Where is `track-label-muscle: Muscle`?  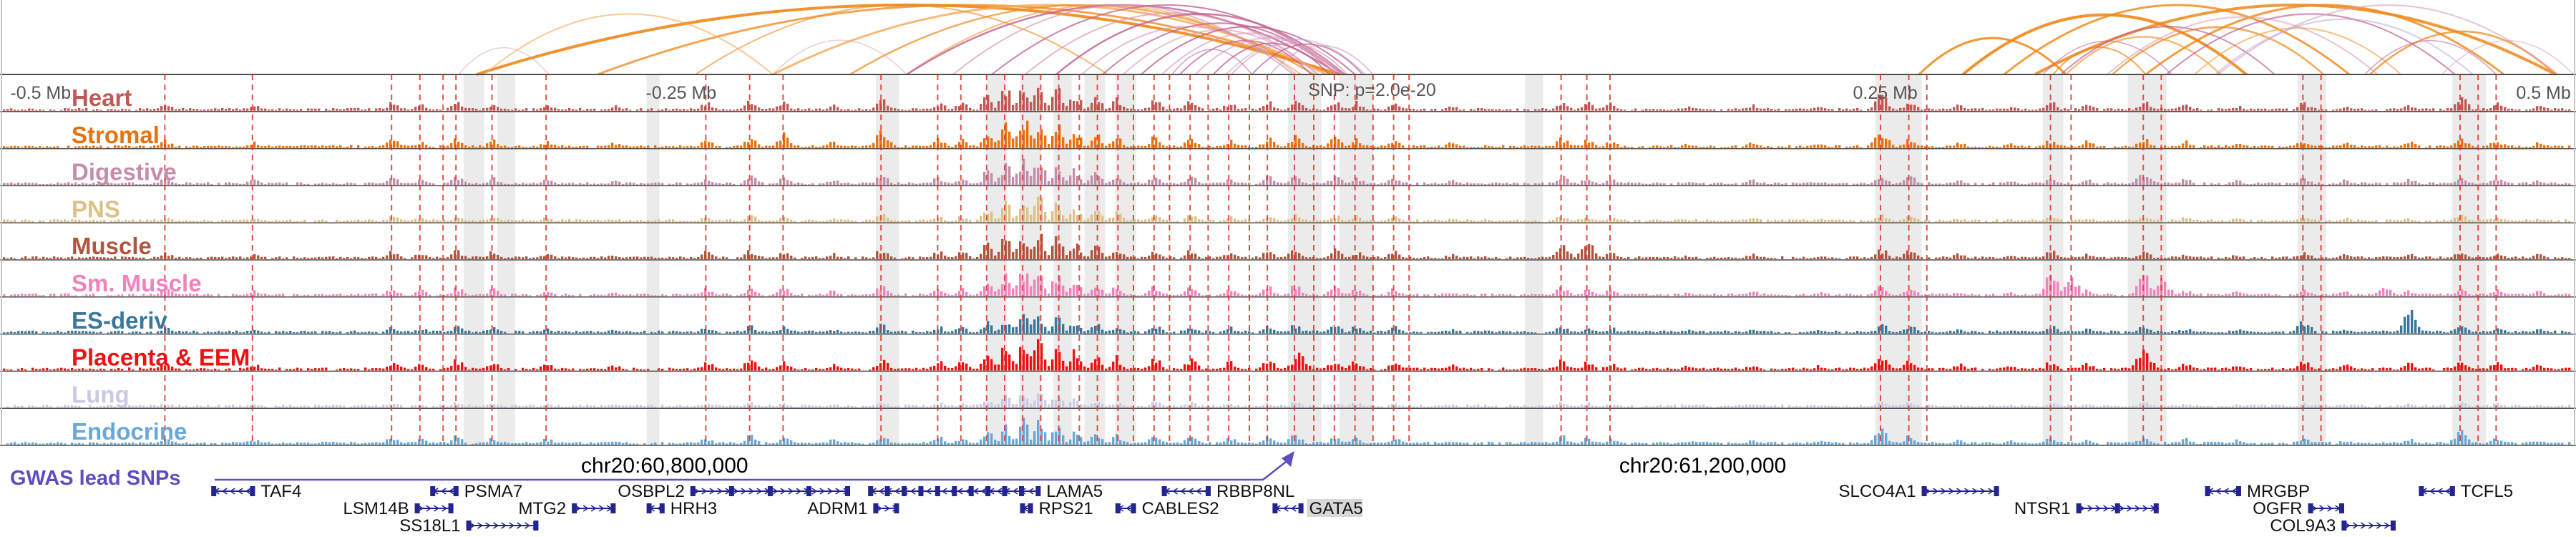 track-label-muscle: Muscle is located at coordinates (112, 246).